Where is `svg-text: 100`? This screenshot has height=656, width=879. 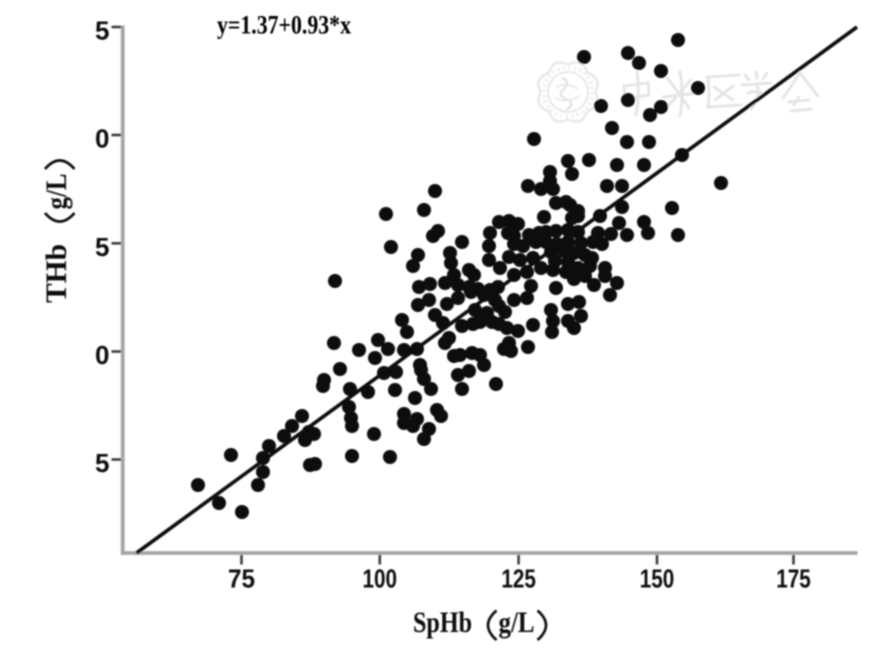
svg-text: 100 is located at coordinates (380, 579).